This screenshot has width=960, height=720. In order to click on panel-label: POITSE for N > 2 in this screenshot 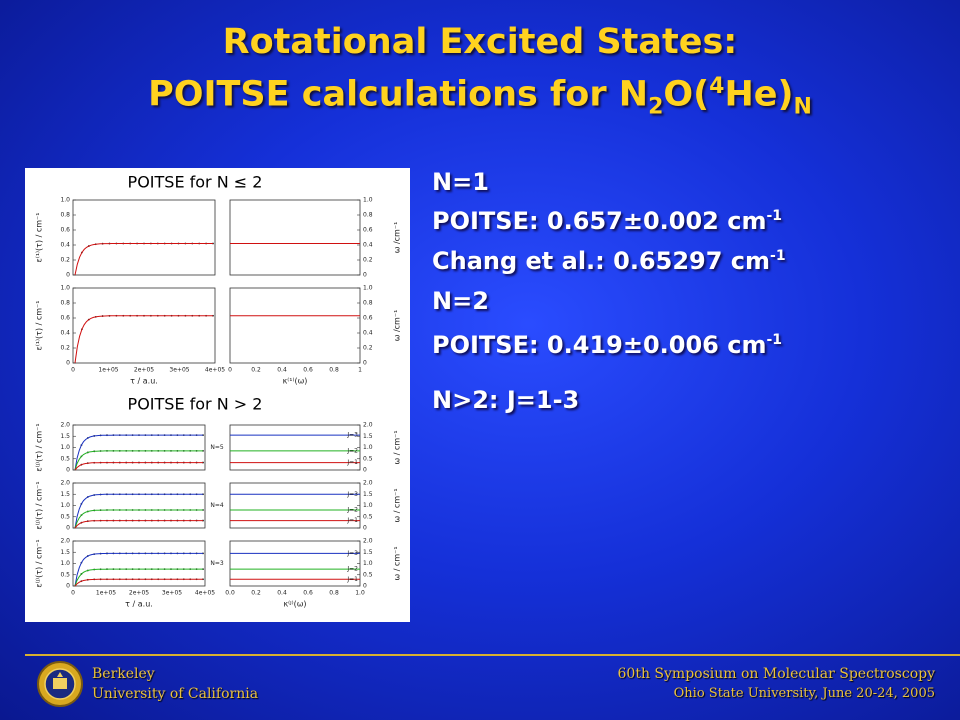, I will do `click(195, 404)`.